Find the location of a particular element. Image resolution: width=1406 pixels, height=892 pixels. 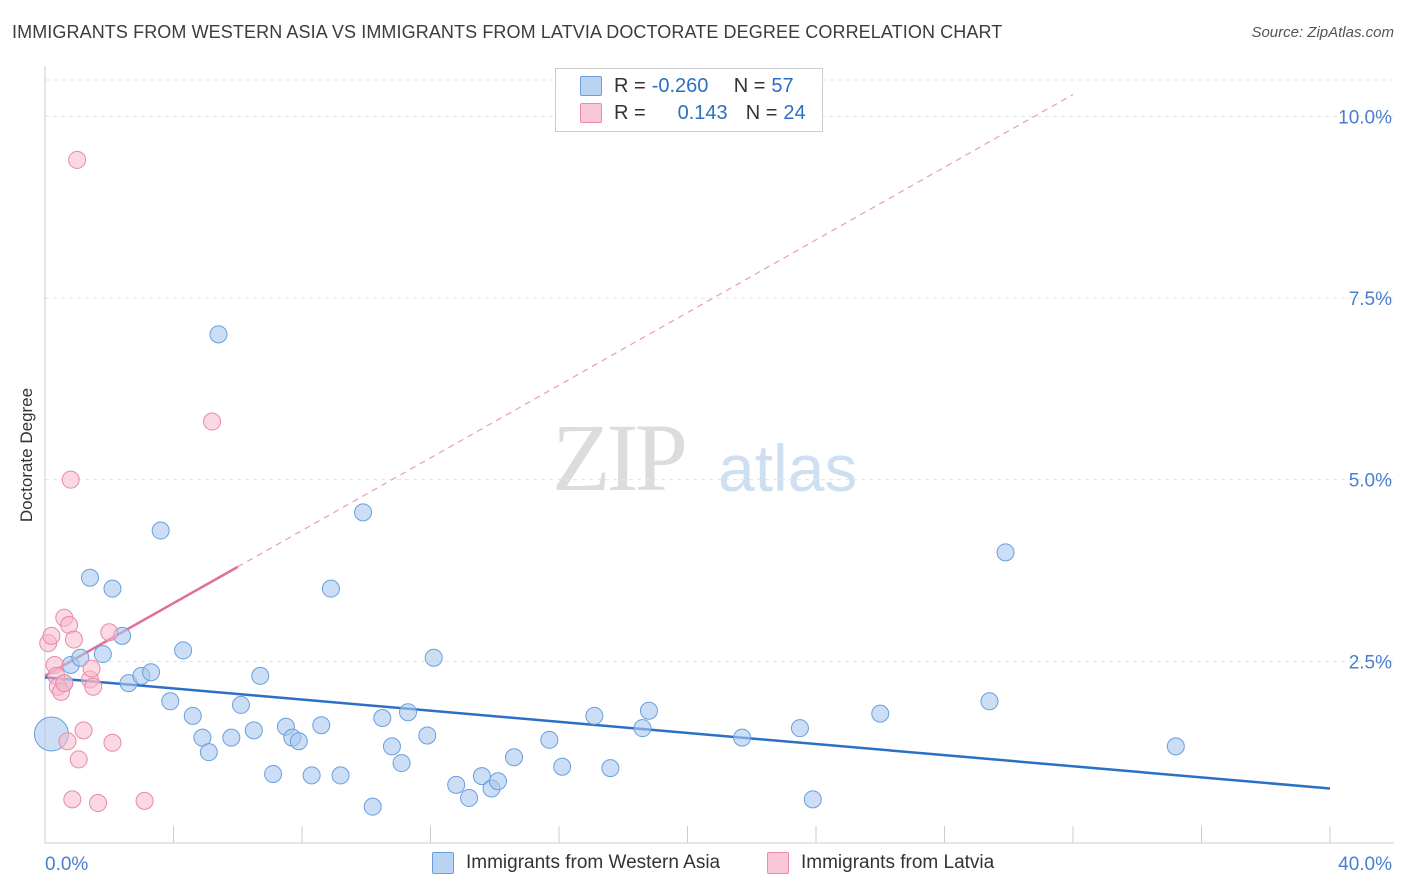

x-tick-label: 0.0% is located at coordinates (66, 864).